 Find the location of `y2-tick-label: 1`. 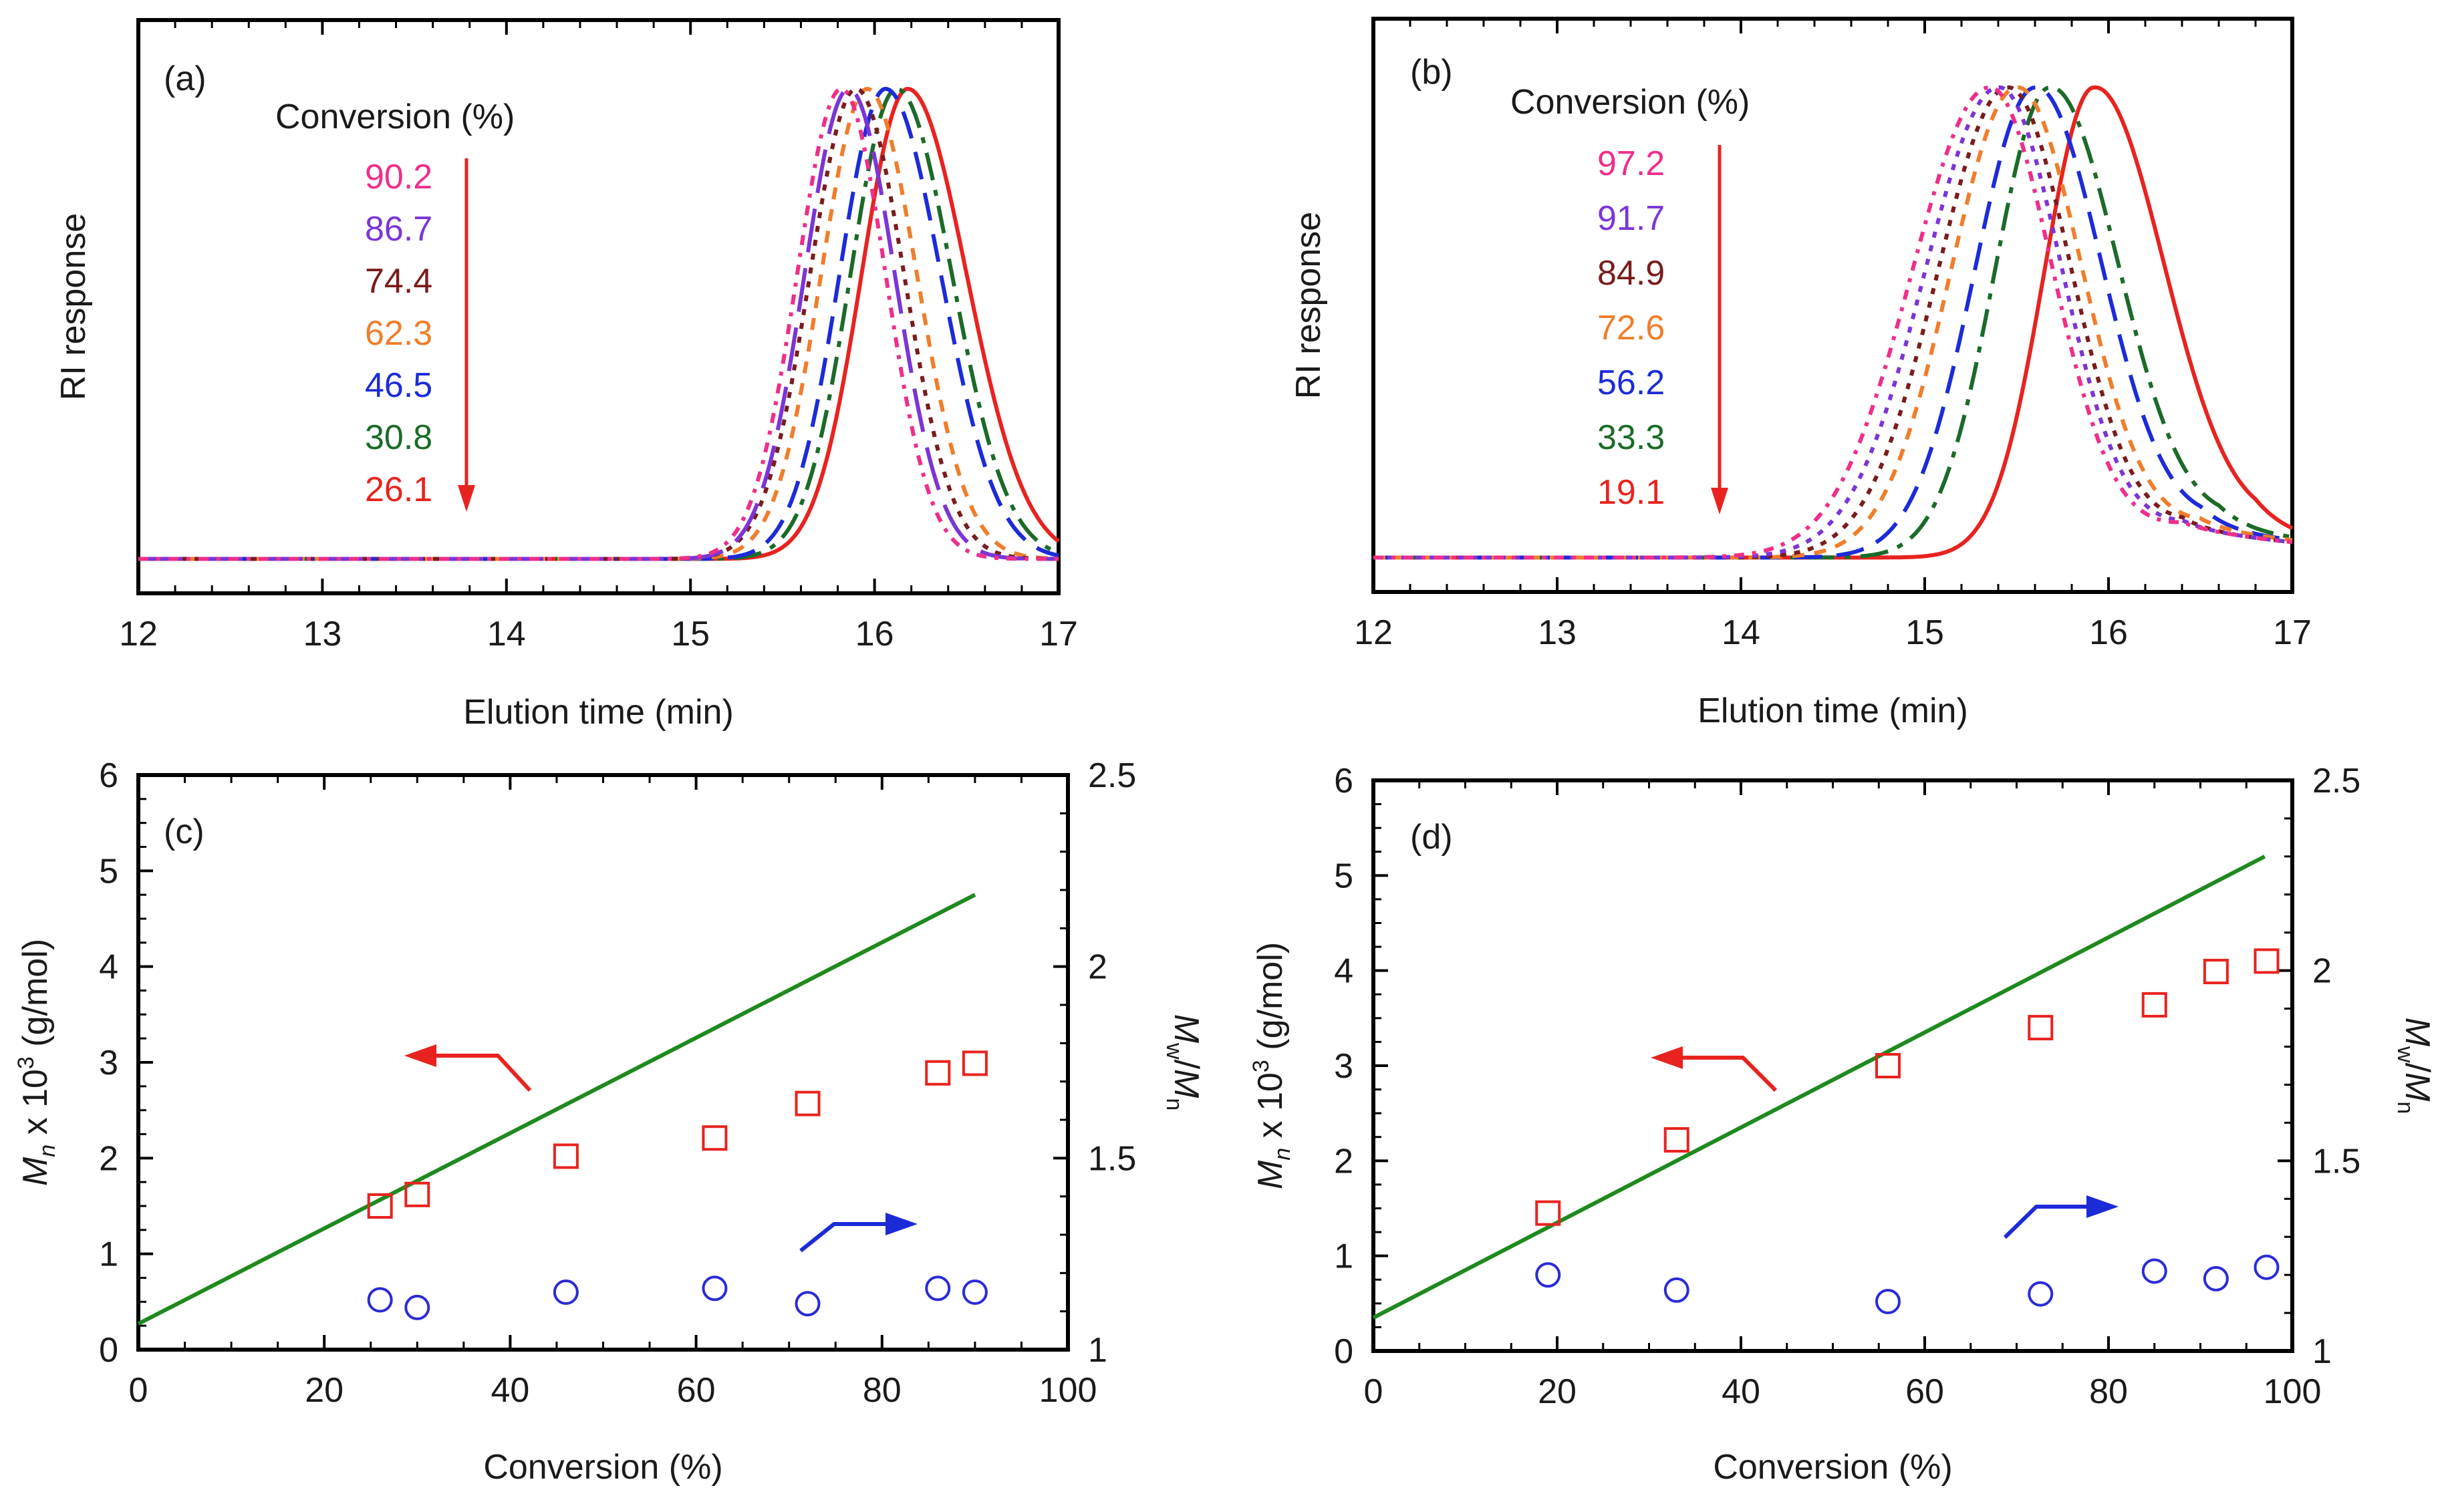

y2-tick-label: 1 is located at coordinates (1097, 1350).